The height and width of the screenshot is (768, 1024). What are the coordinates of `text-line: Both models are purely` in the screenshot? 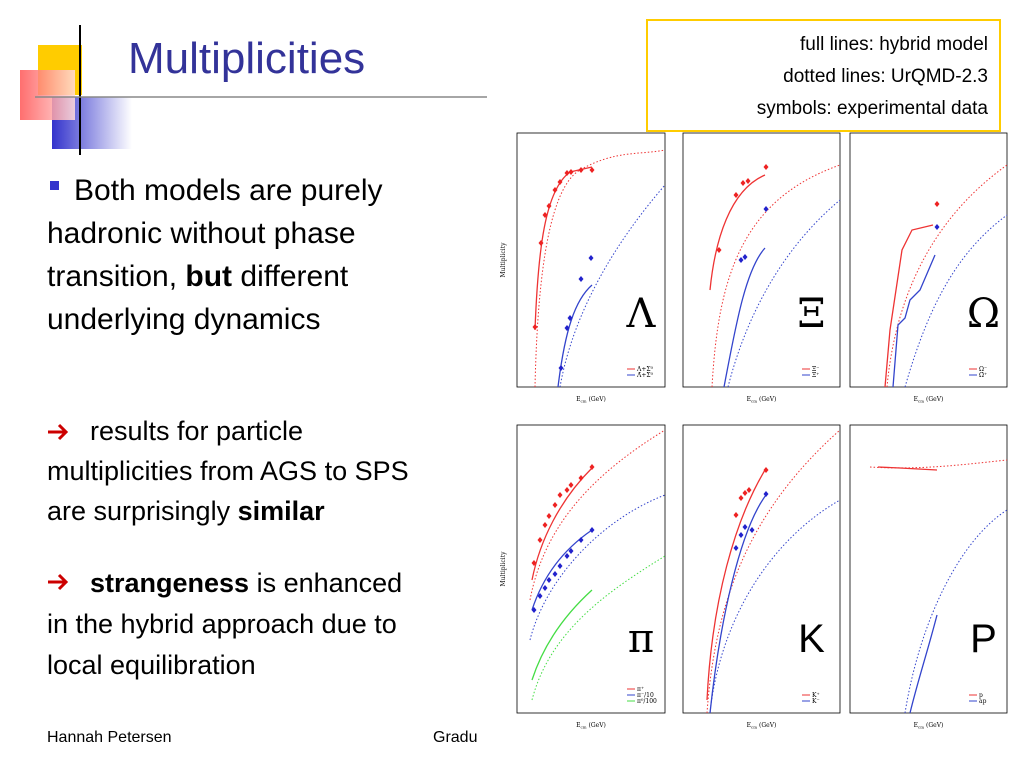 It's located at (228, 190).